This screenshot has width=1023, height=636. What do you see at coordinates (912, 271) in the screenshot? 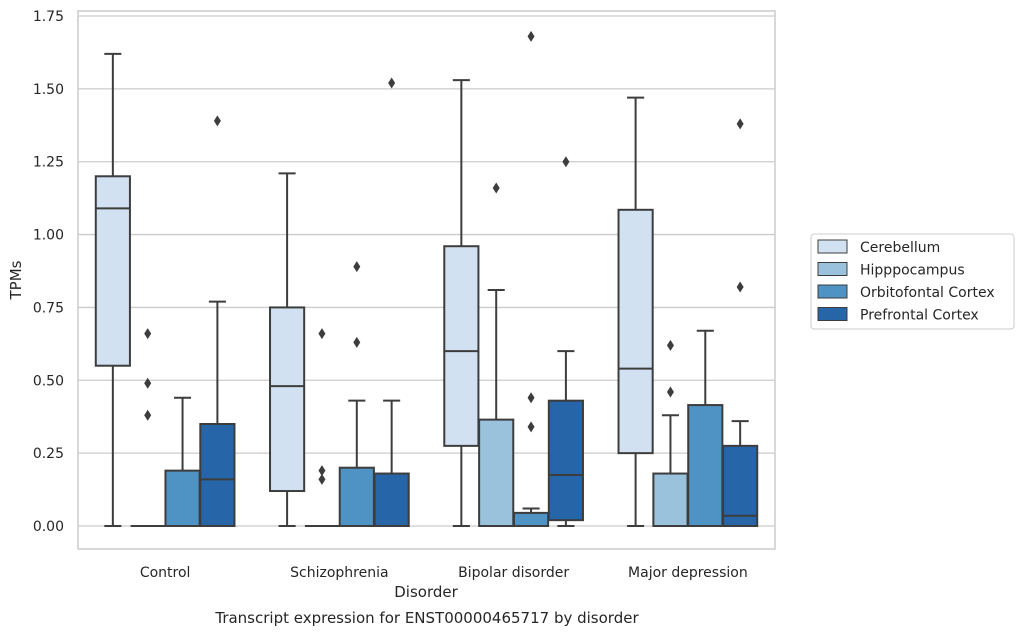
I see `legend-label: Hipppocampus` at bounding box center [912, 271].